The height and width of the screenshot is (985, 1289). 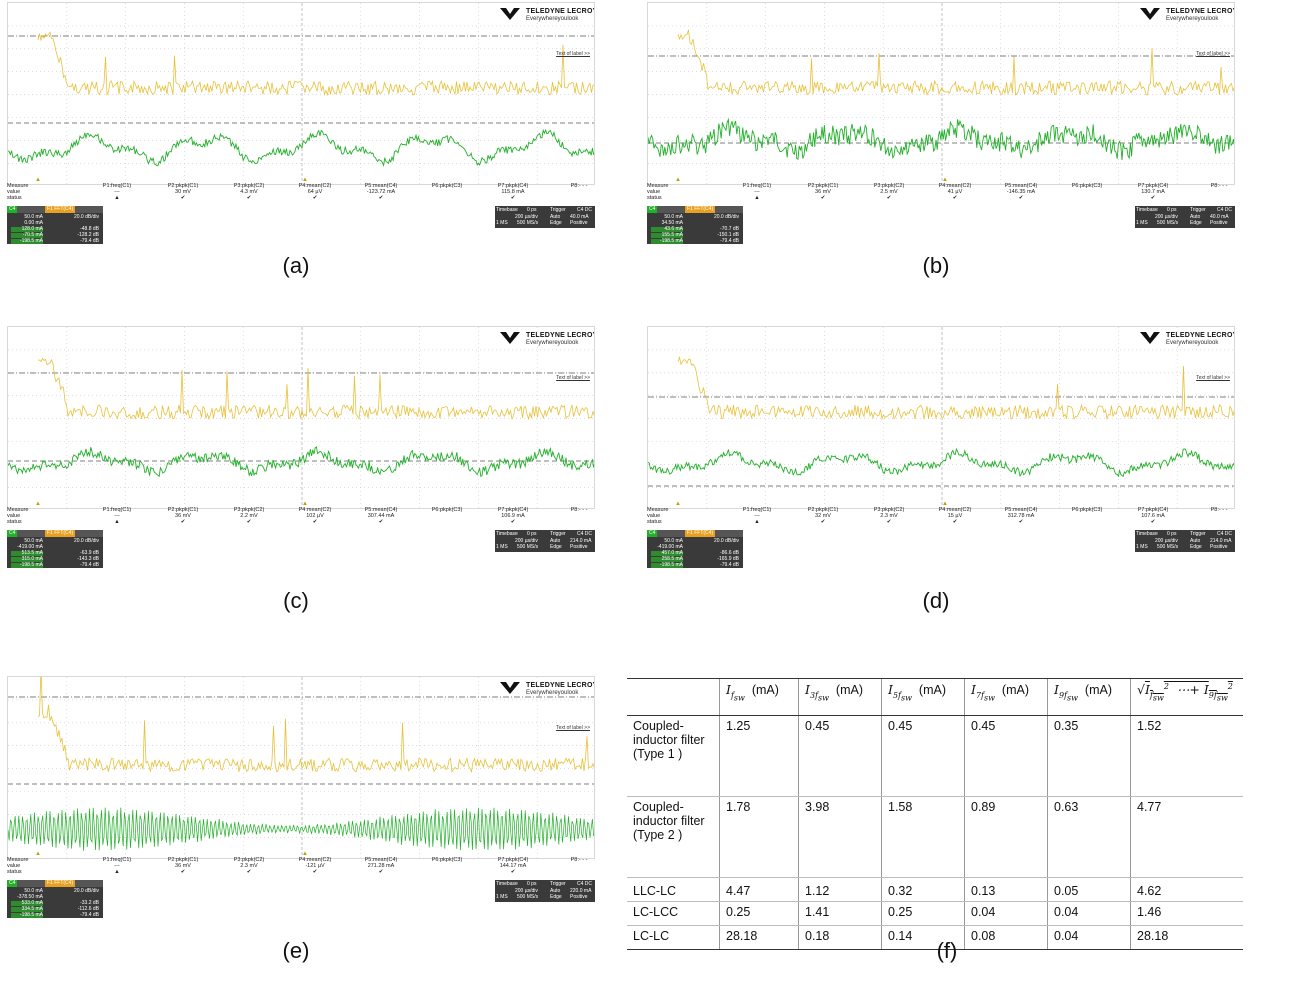 I want to click on trace-c4-green, so click(x=301, y=461).